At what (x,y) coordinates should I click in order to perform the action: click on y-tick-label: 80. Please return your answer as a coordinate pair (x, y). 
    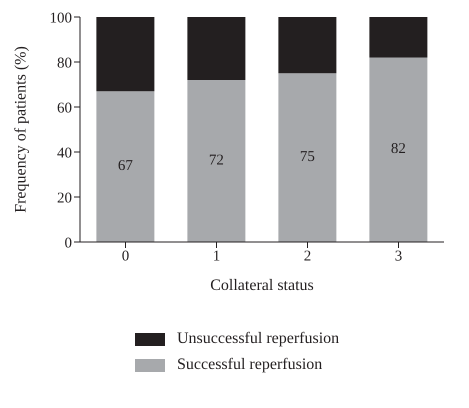
    Looking at the image, I should click on (64, 63).